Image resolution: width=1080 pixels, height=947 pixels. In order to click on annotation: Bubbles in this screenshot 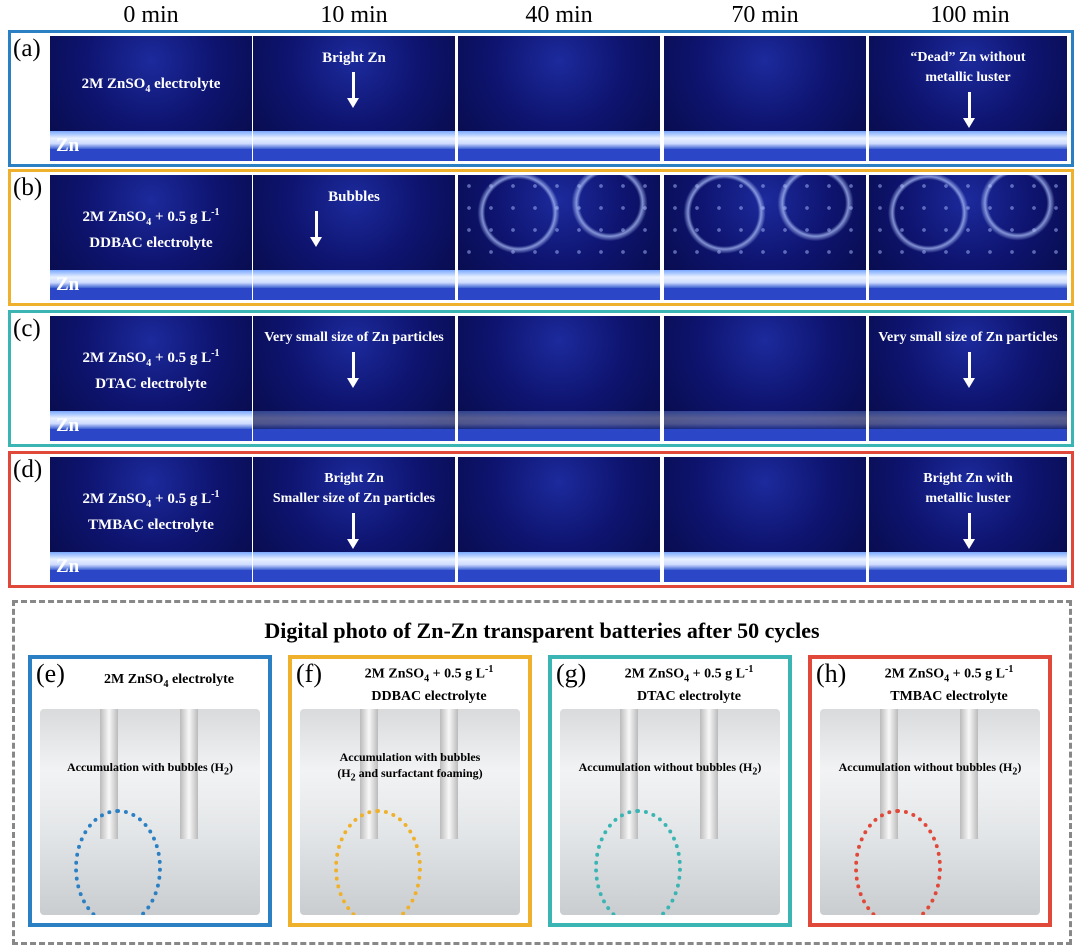, I will do `click(354, 197)`.